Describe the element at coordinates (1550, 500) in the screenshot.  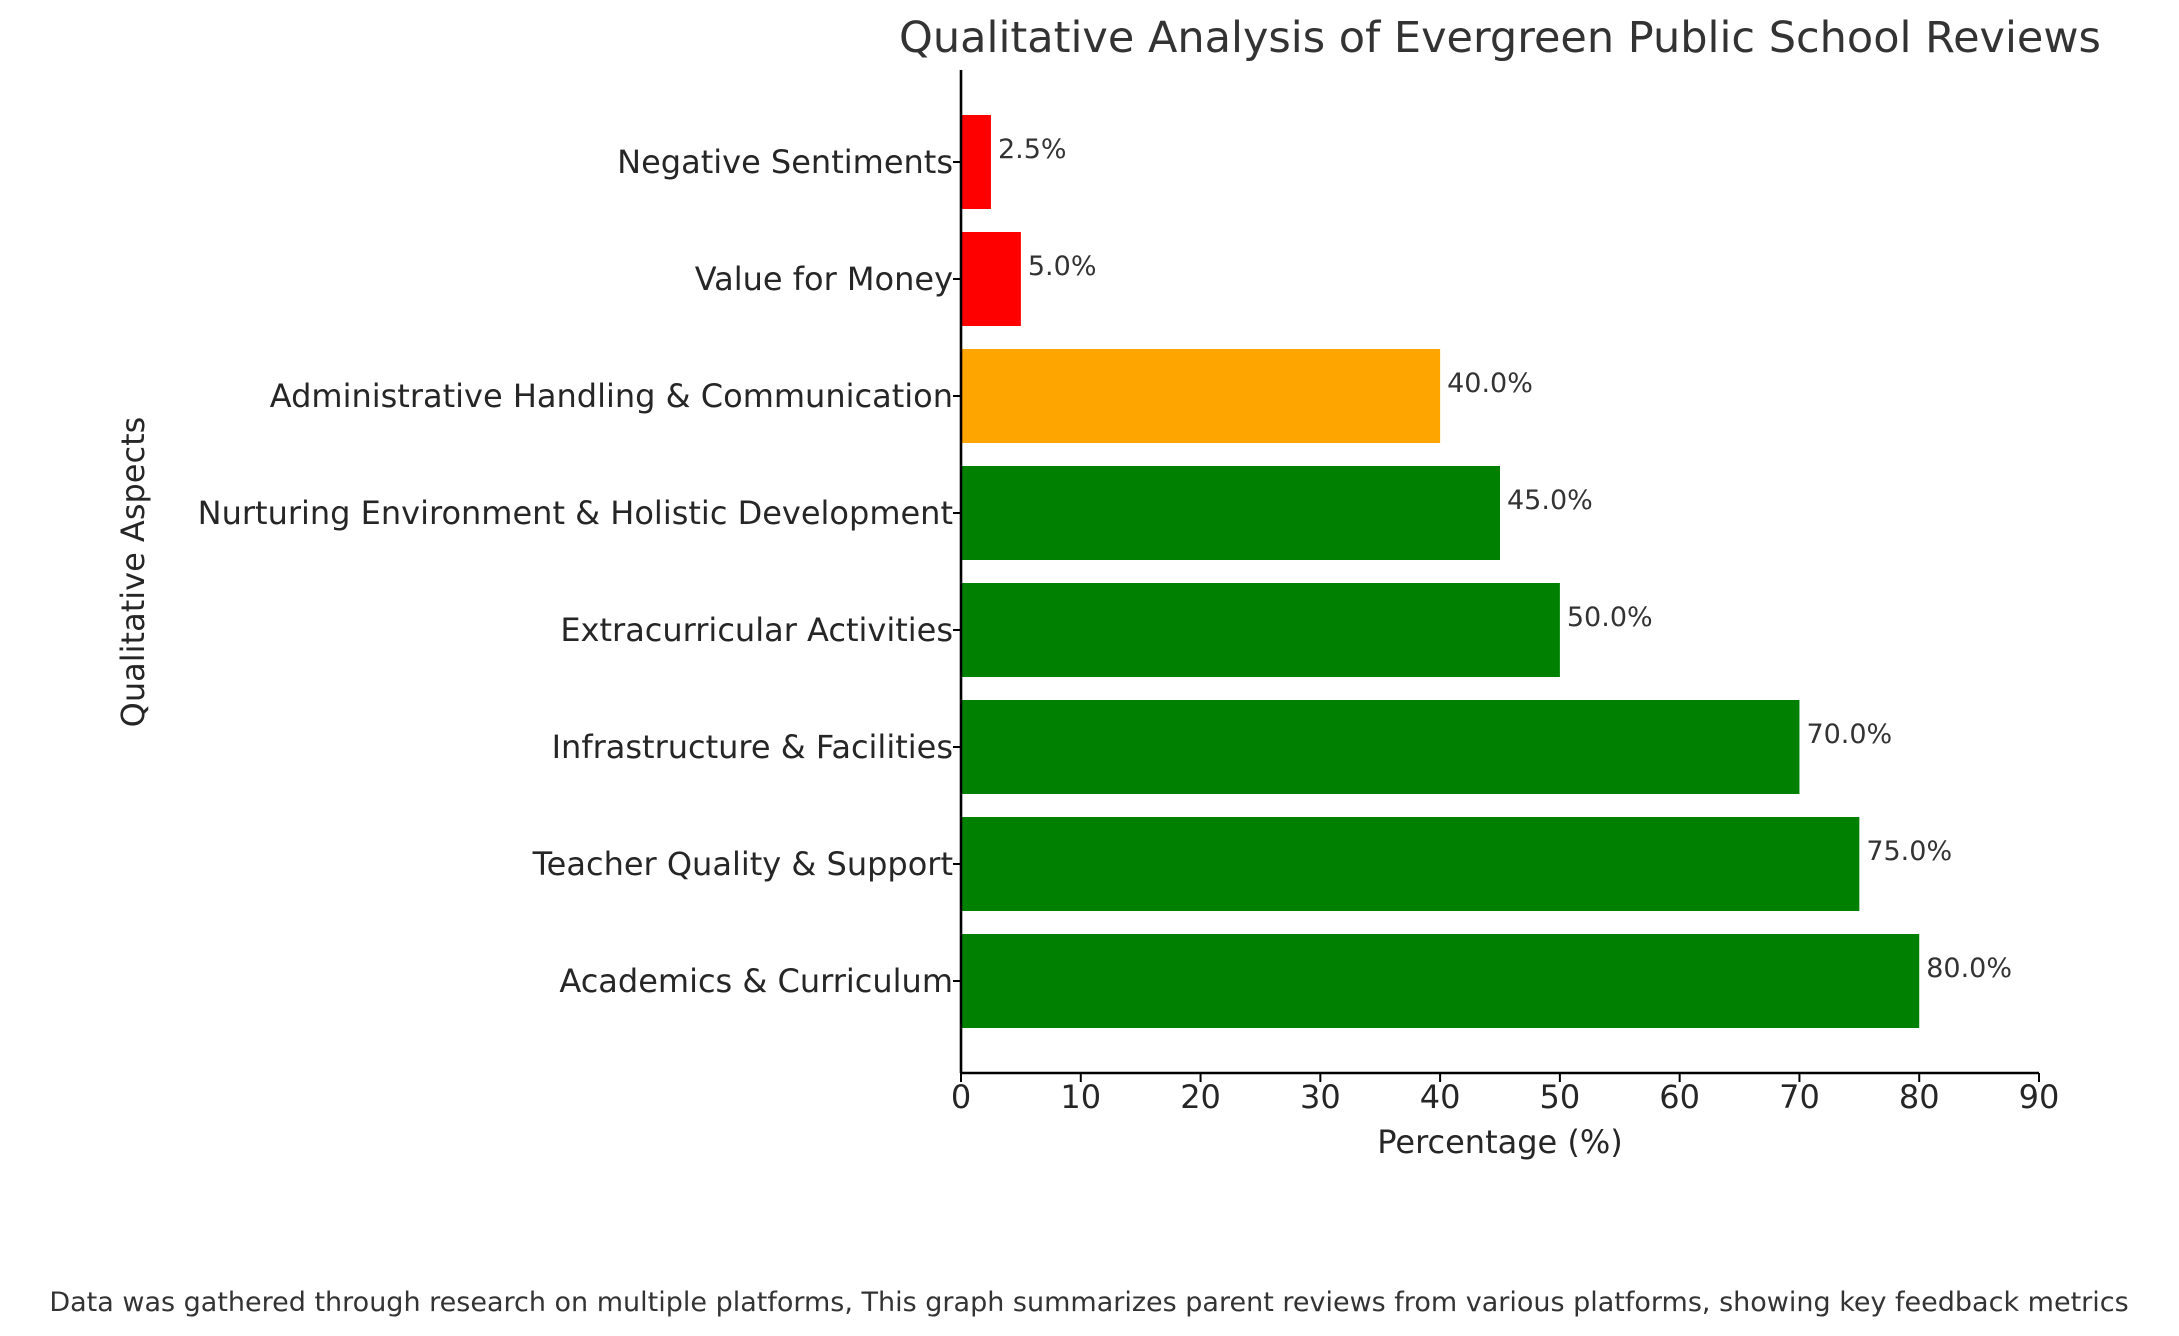
I see `data-label-nurturing-environment-and-holistic-development: 45.0%` at that location.